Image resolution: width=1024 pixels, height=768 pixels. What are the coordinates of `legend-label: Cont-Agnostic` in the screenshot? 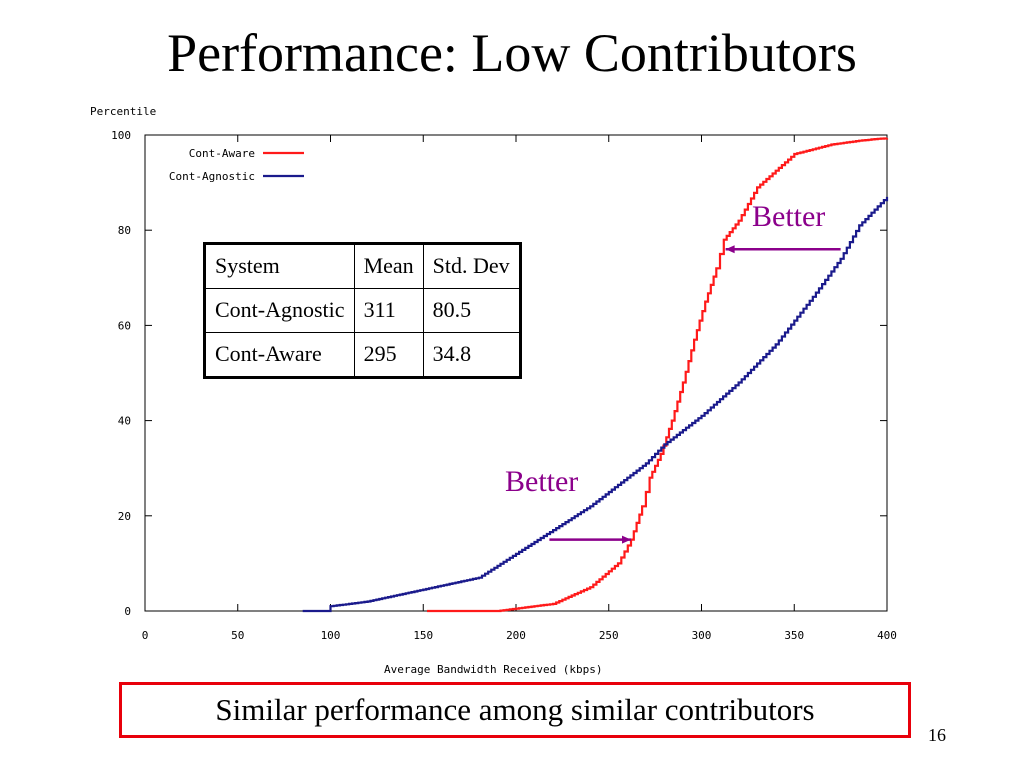 It's located at (212, 176).